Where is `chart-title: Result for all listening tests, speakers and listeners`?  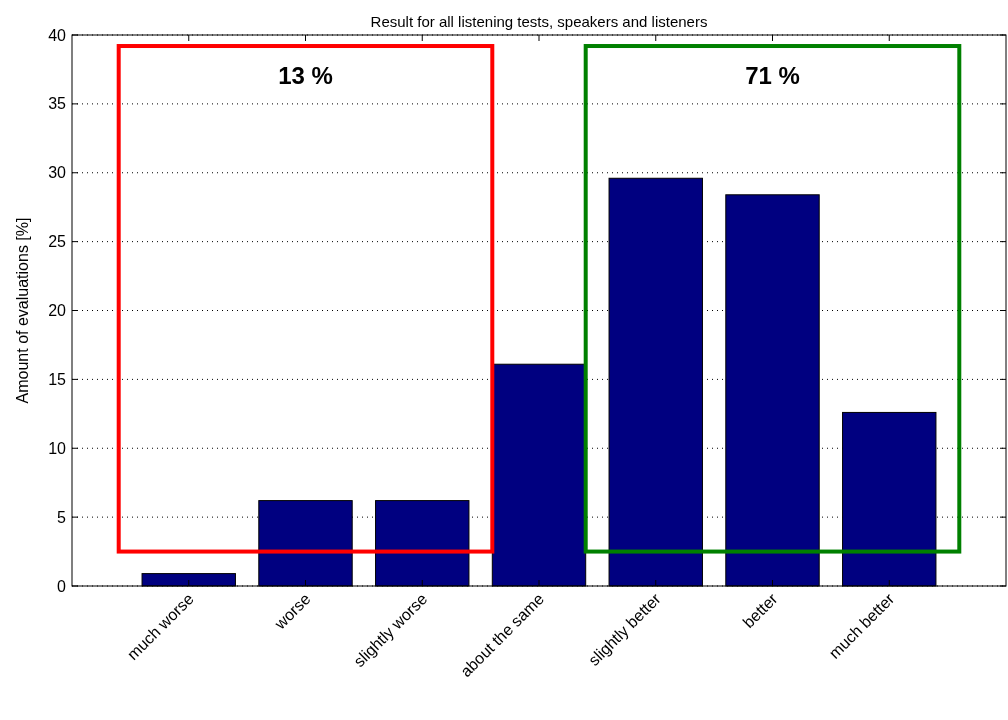
chart-title: Result for all listening tests, speakers and listeners is located at coordinates (539, 21).